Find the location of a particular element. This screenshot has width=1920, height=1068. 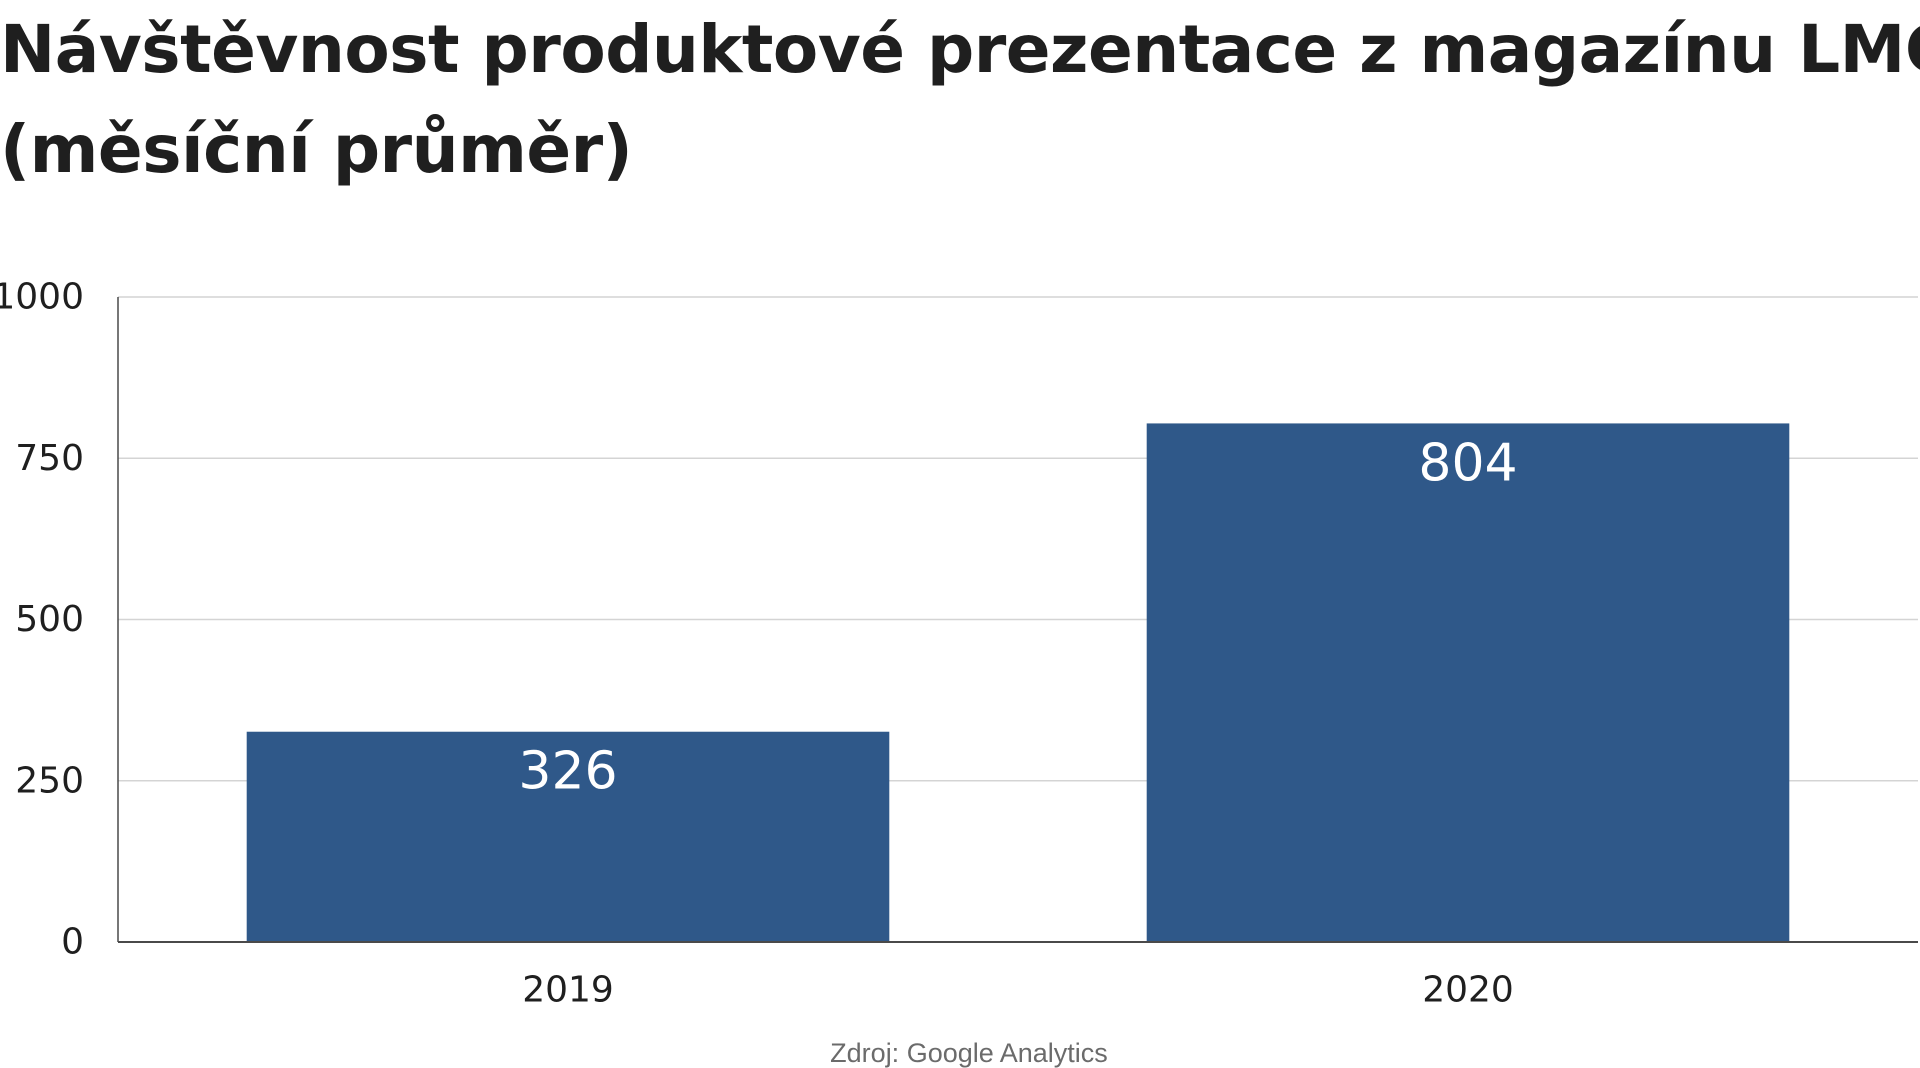

bar-2019 is located at coordinates (568, 836).